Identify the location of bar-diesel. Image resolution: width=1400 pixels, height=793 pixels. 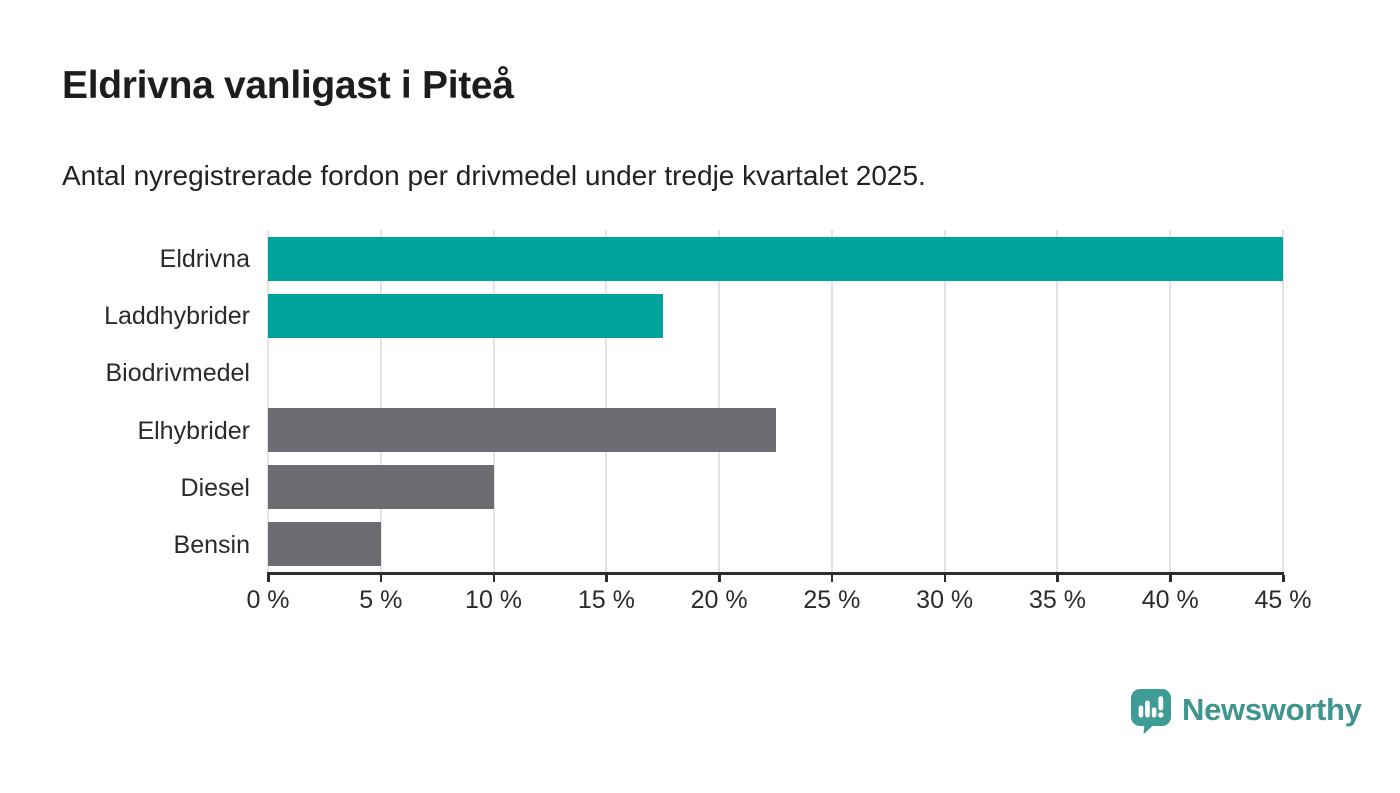
(381, 487).